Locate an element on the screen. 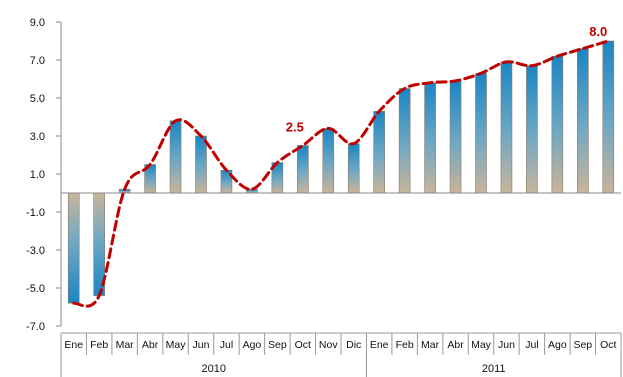  year-label: 2010 is located at coordinates (213, 369).